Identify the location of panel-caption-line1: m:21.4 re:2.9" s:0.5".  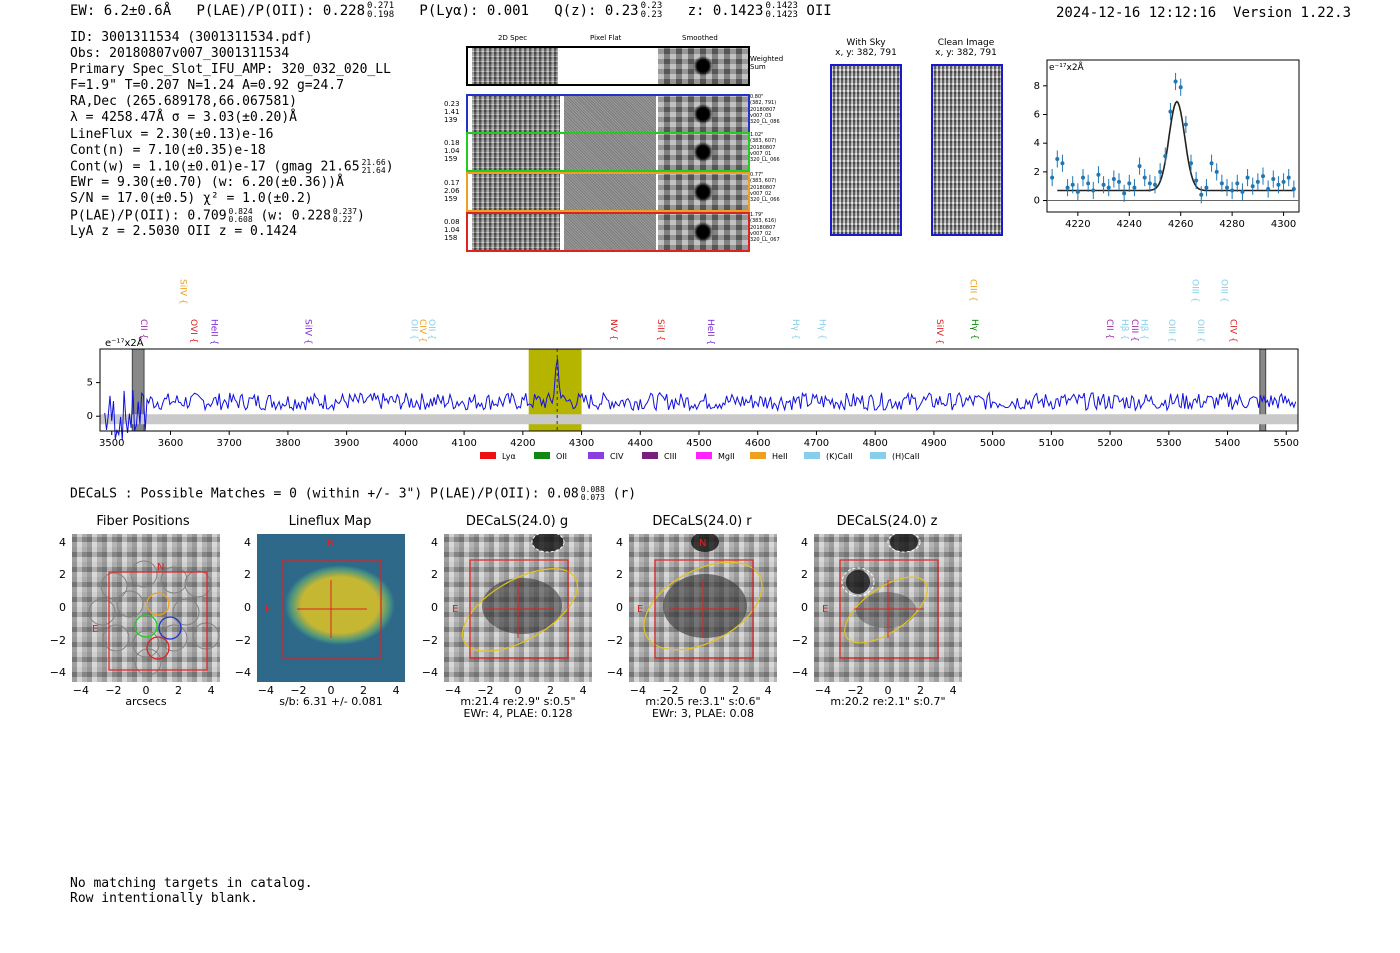
(518, 701).